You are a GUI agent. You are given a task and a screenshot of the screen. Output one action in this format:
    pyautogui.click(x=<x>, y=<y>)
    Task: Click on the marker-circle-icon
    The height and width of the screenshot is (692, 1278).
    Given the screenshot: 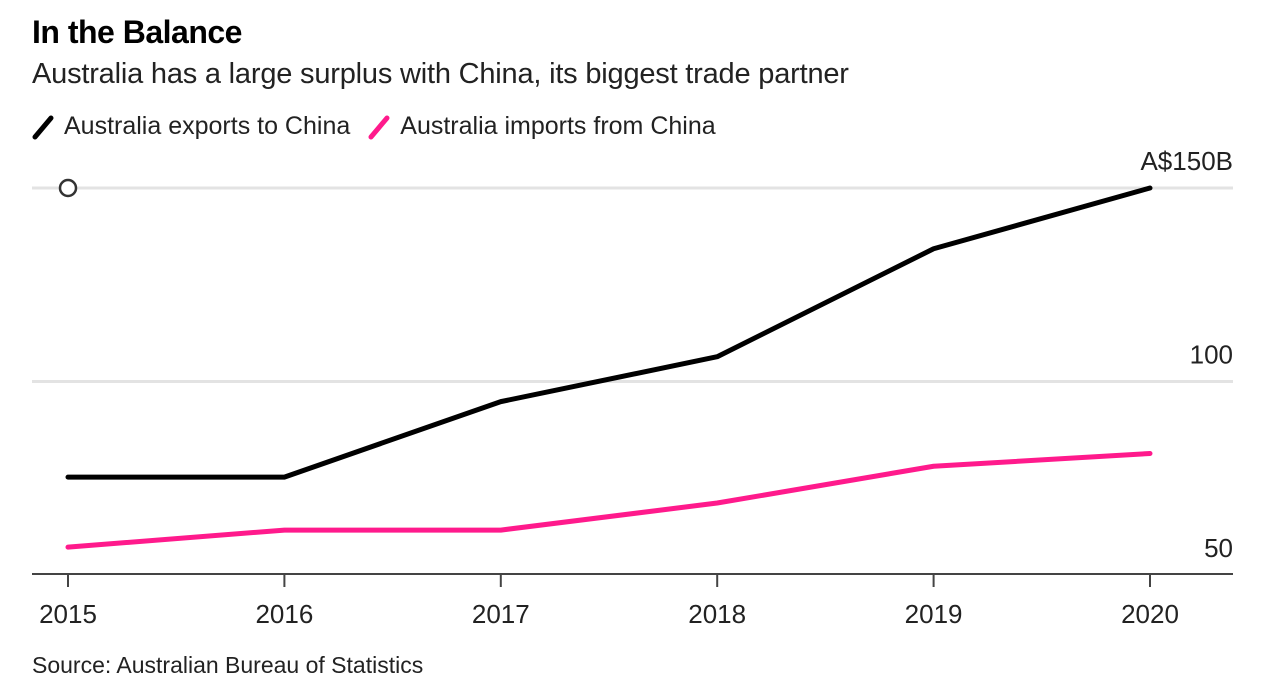 What is the action you would take?
    pyautogui.click(x=68, y=188)
    